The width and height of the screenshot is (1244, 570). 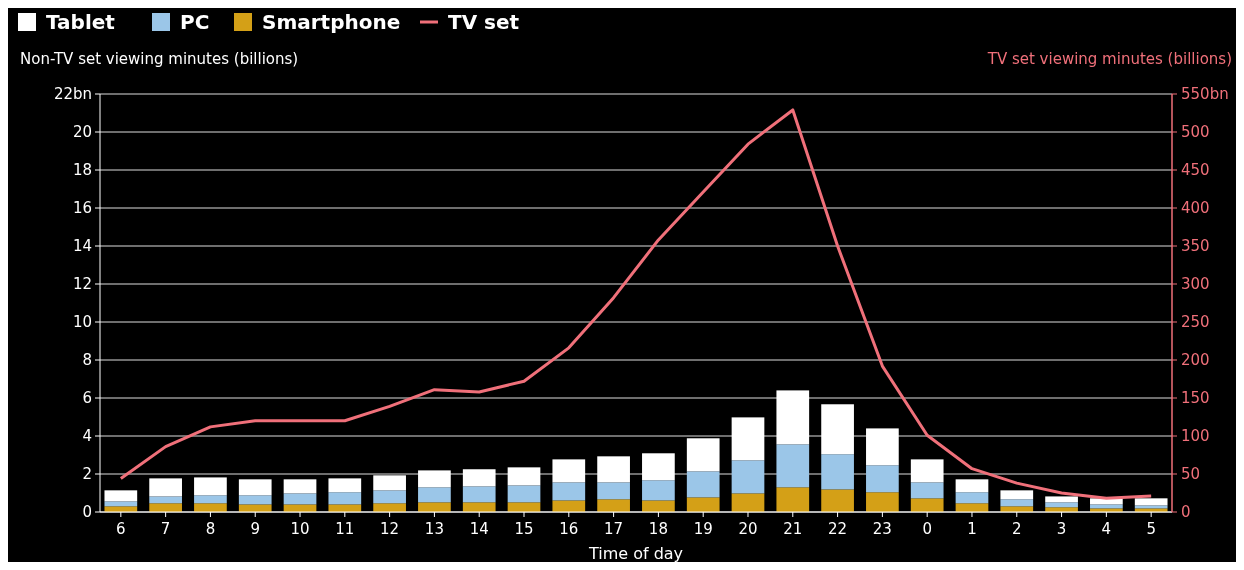 I want to click on legend-label: Tablet, so click(x=81, y=22).